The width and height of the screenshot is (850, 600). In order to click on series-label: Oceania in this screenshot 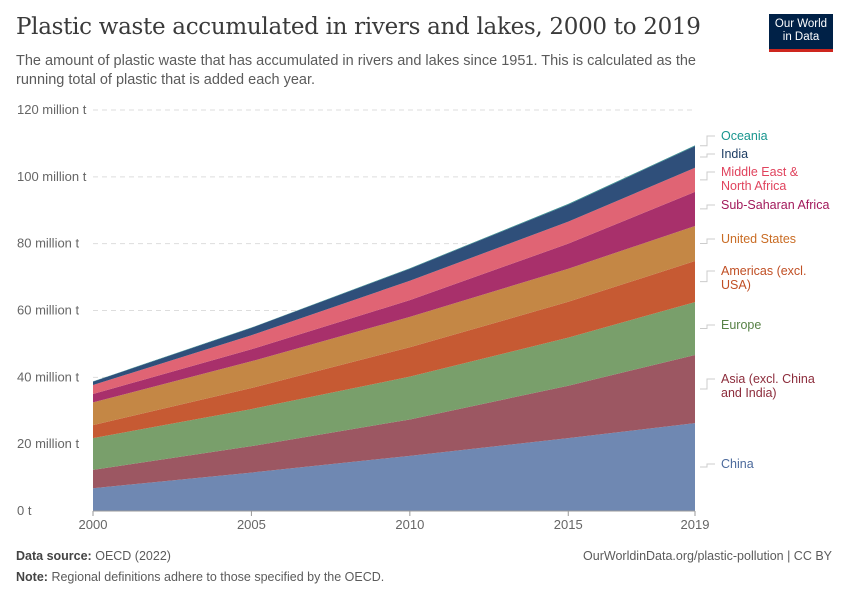, I will do `click(744, 136)`.